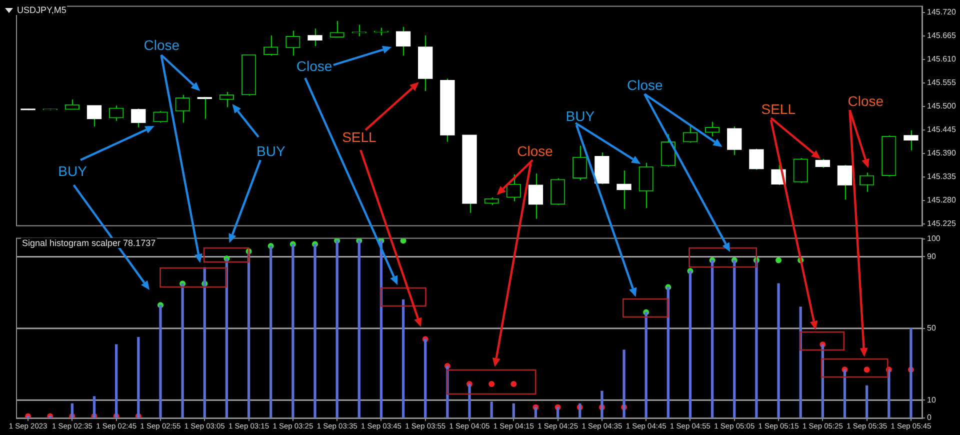  What do you see at coordinates (941, 59) in the screenshot?
I see `y-tick-label: 145.610` at bounding box center [941, 59].